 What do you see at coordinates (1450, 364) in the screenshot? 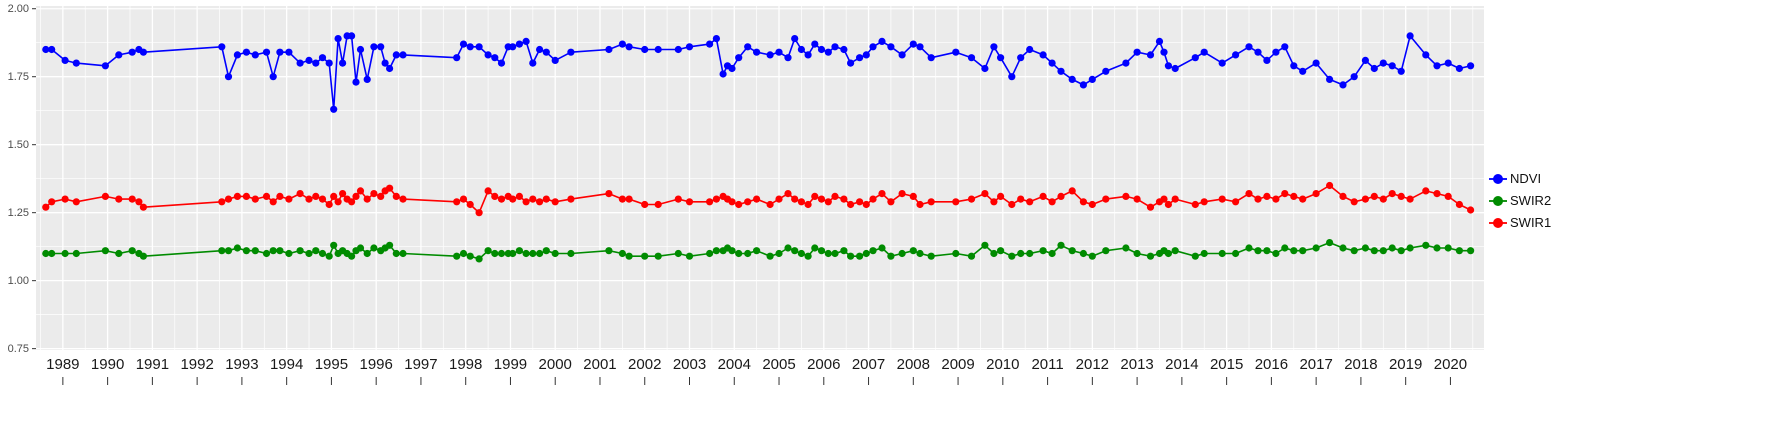
I see `svg-text: 2020` at bounding box center [1450, 364].